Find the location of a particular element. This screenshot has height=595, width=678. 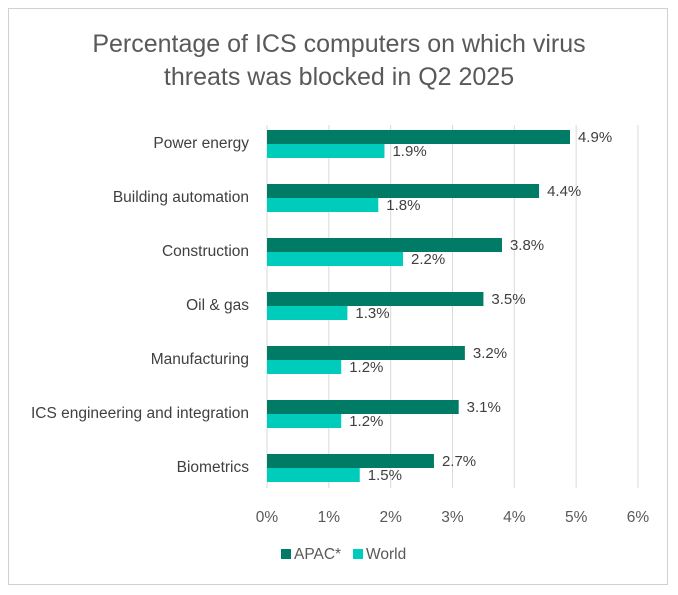

x-tick-label: 2% is located at coordinates (390, 517).